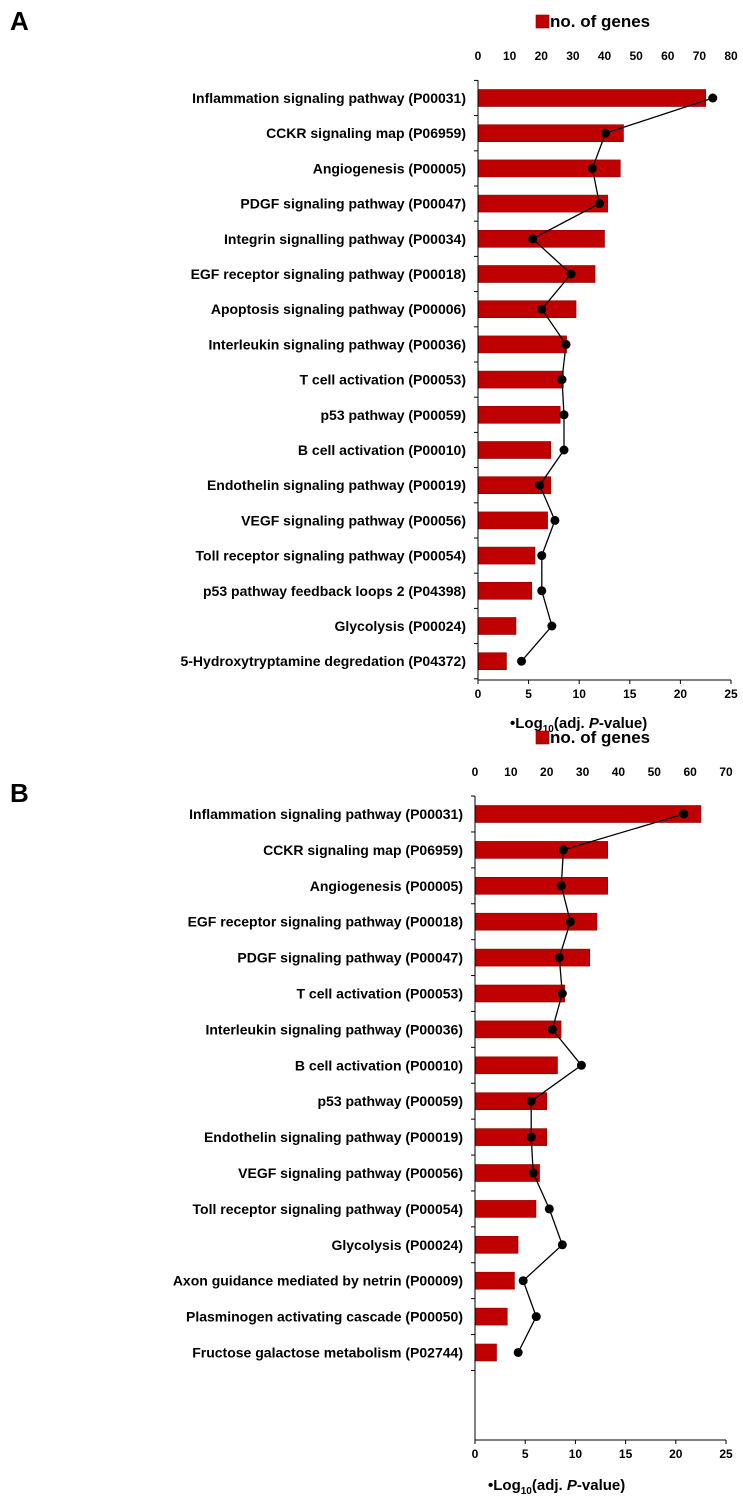  Describe the element at coordinates (655, 772) in the screenshot. I see `top-axis-tick-label: 50` at that location.